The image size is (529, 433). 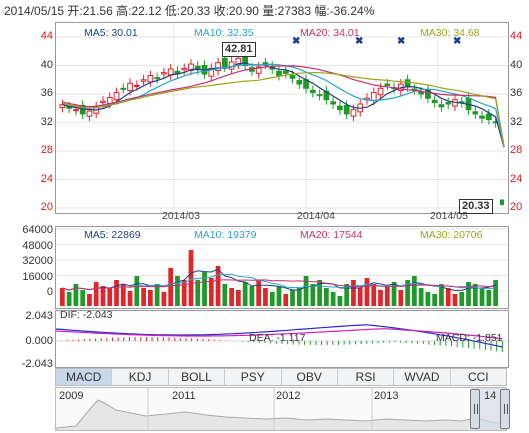 What do you see at coordinates (490, 396) in the screenshot?
I see `nav-year-2014: 14` at bounding box center [490, 396].